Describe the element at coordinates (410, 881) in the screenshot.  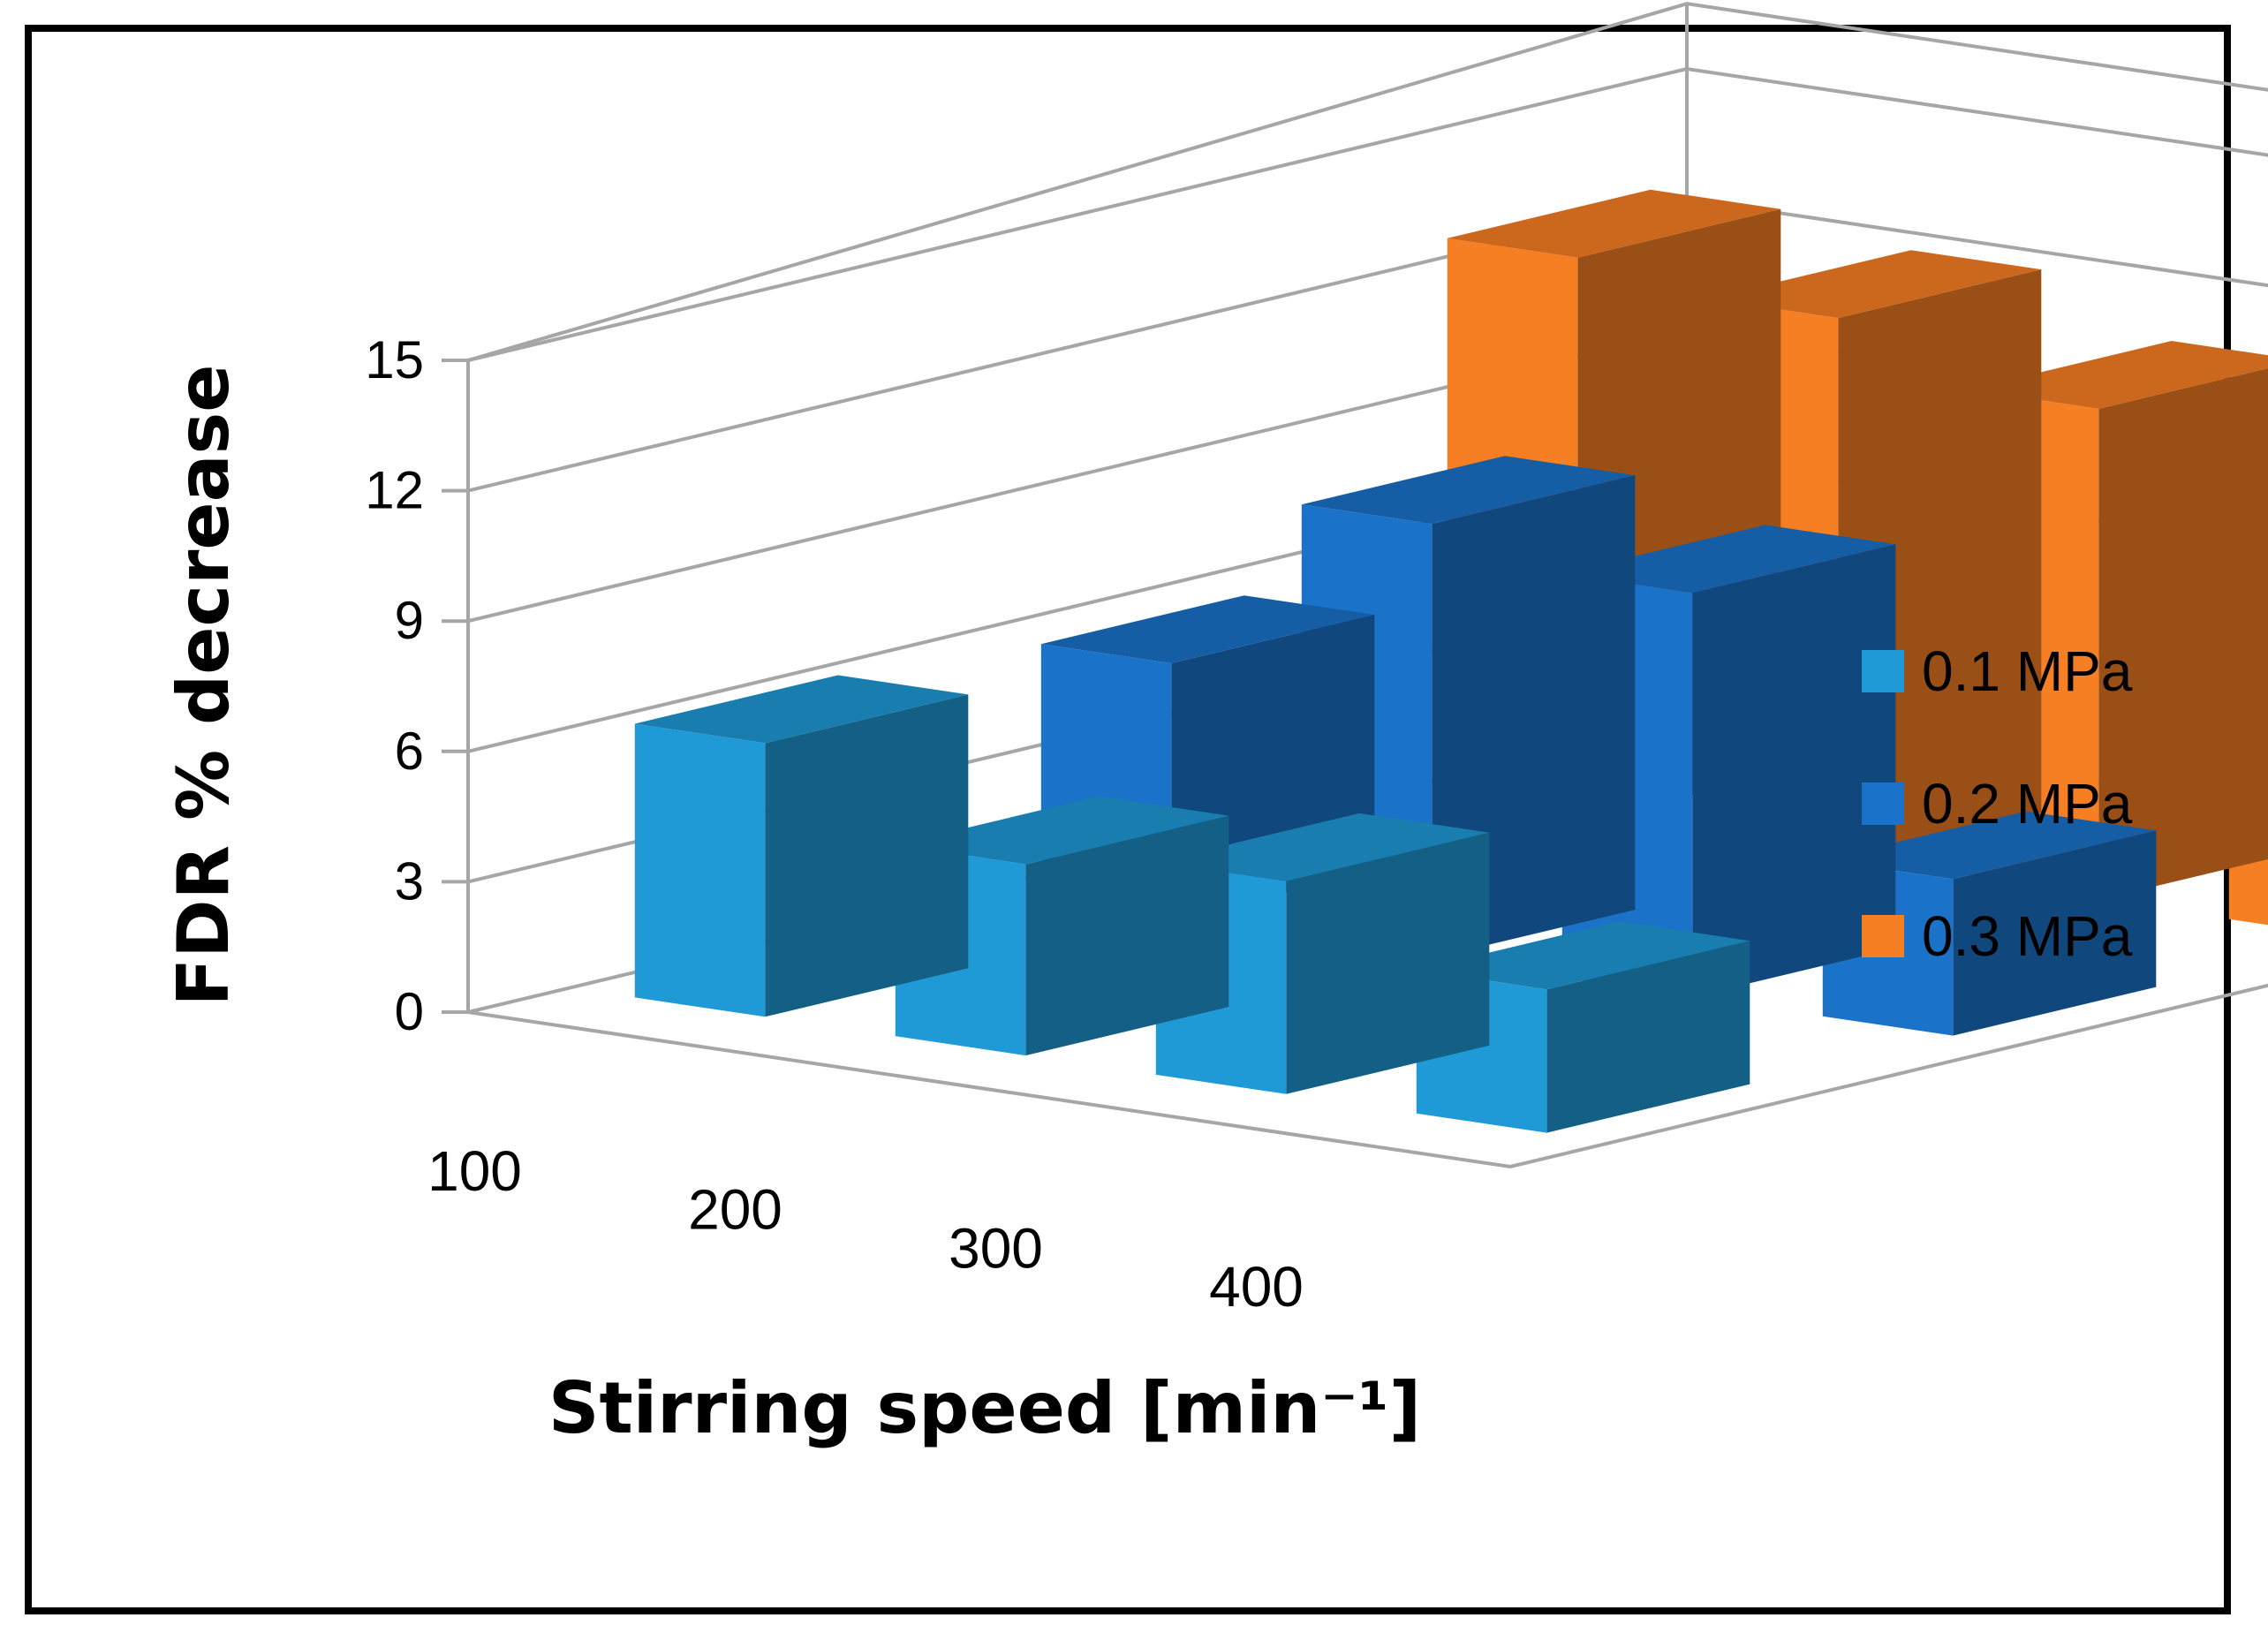
I see `y-tick-label: 3` at that location.